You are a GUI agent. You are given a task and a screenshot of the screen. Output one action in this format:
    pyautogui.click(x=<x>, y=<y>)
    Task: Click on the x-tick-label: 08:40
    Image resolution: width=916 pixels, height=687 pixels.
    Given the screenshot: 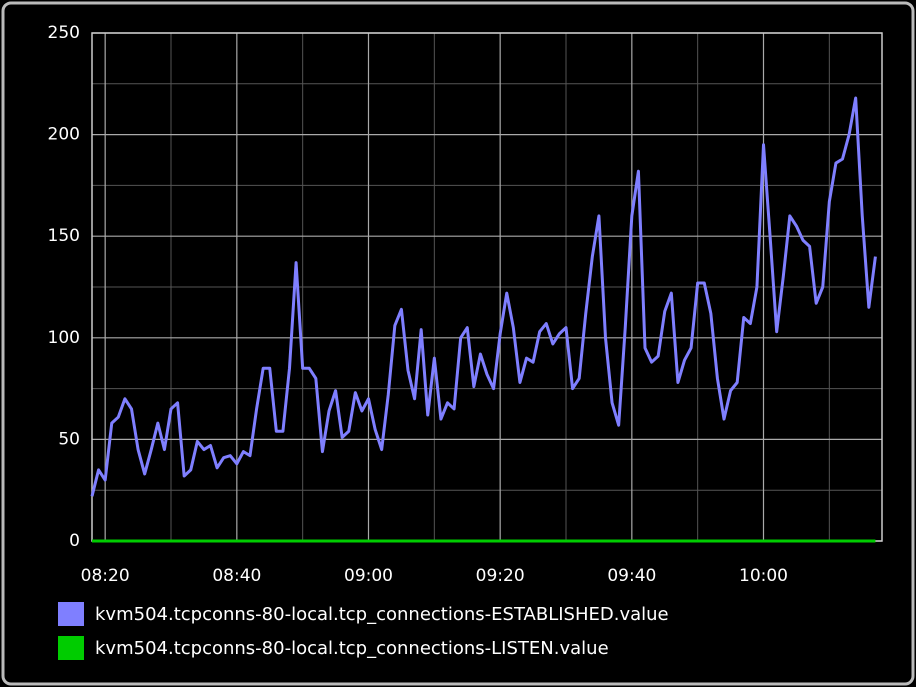 What is the action you would take?
    pyautogui.click(x=236, y=576)
    